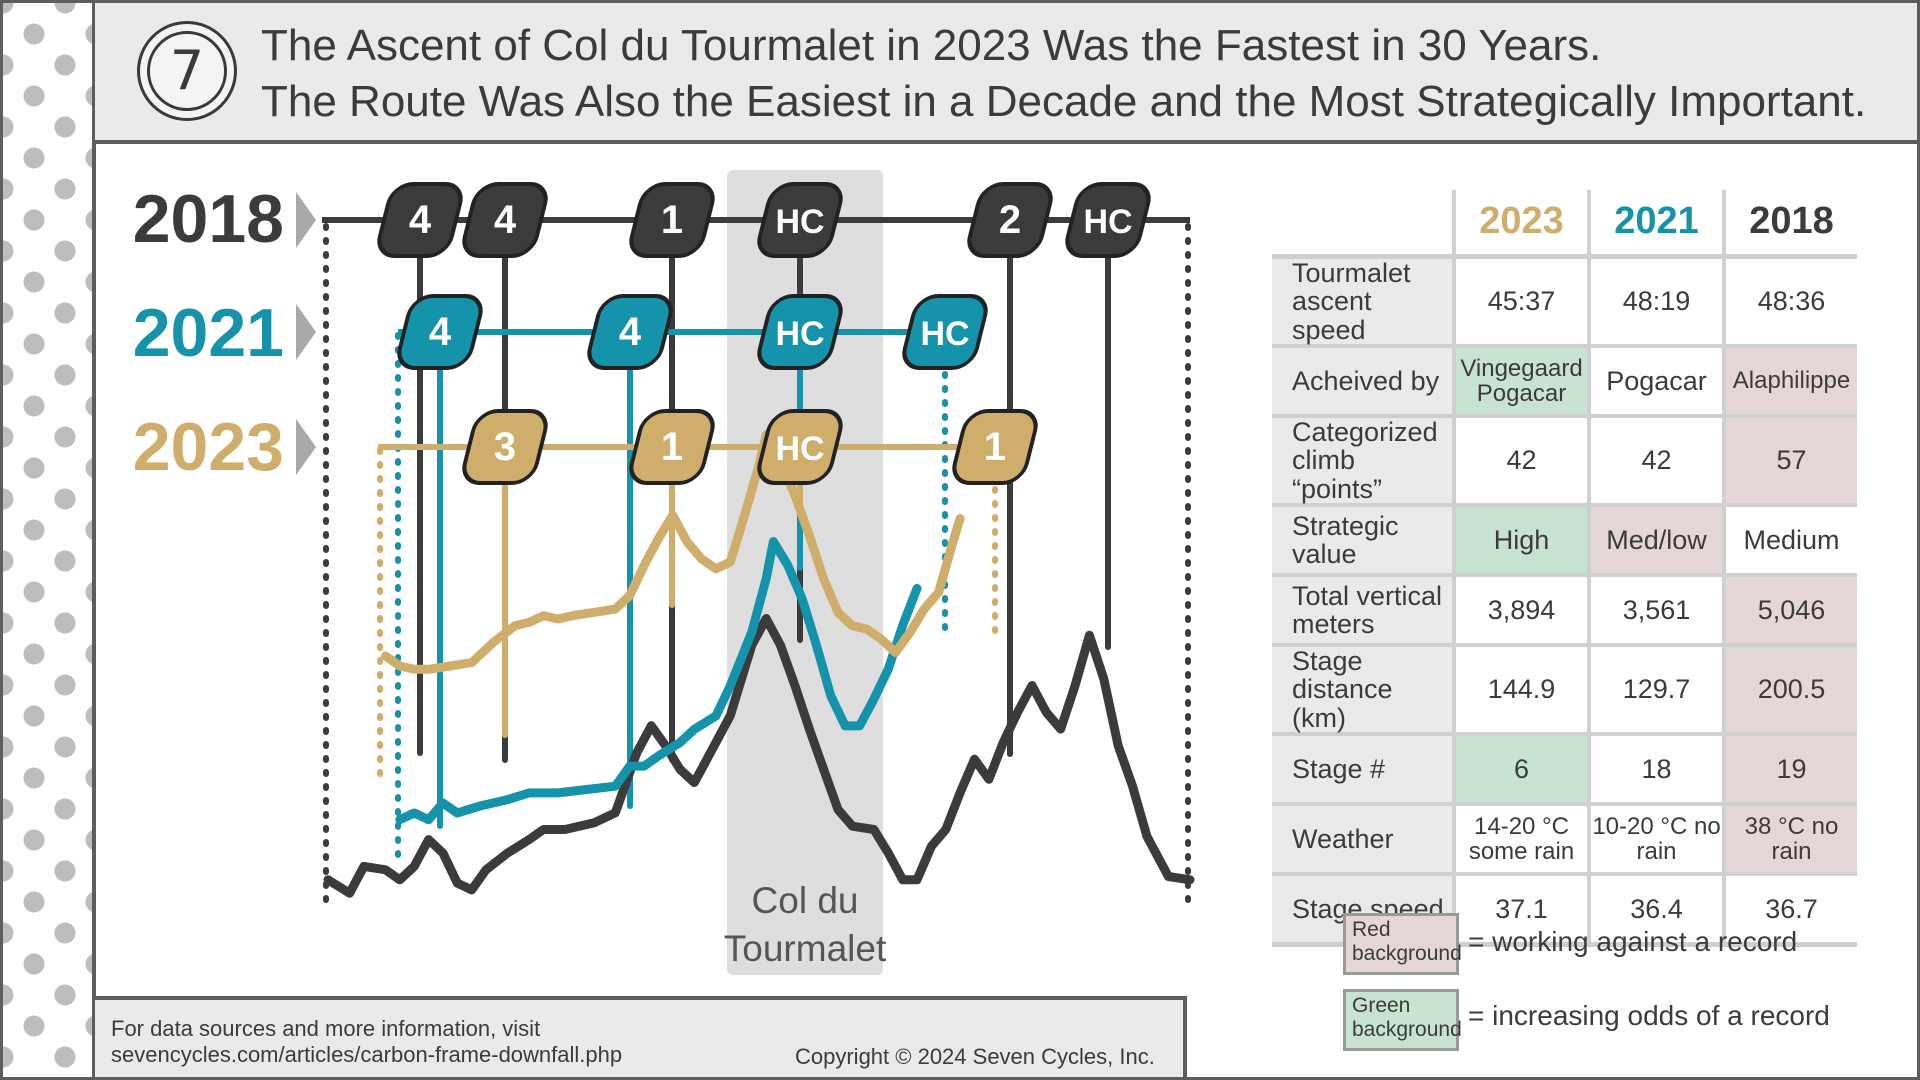 The height and width of the screenshot is (1080, 1920). I want to click on table-cell: 5,046, so click(1789, 611).